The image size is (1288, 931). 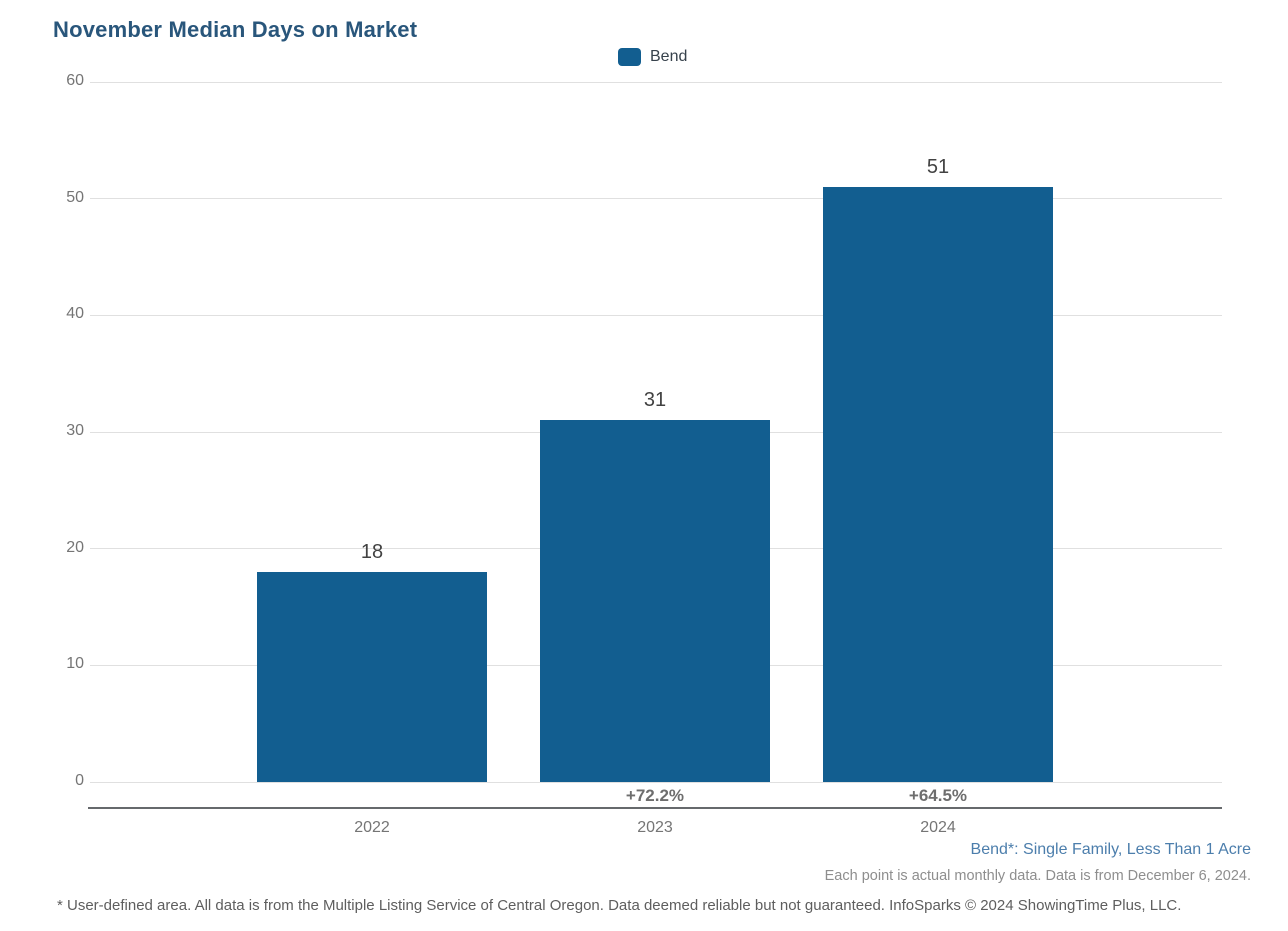 I want to click on y-tick-label: 40, so click(x=75, y=314).